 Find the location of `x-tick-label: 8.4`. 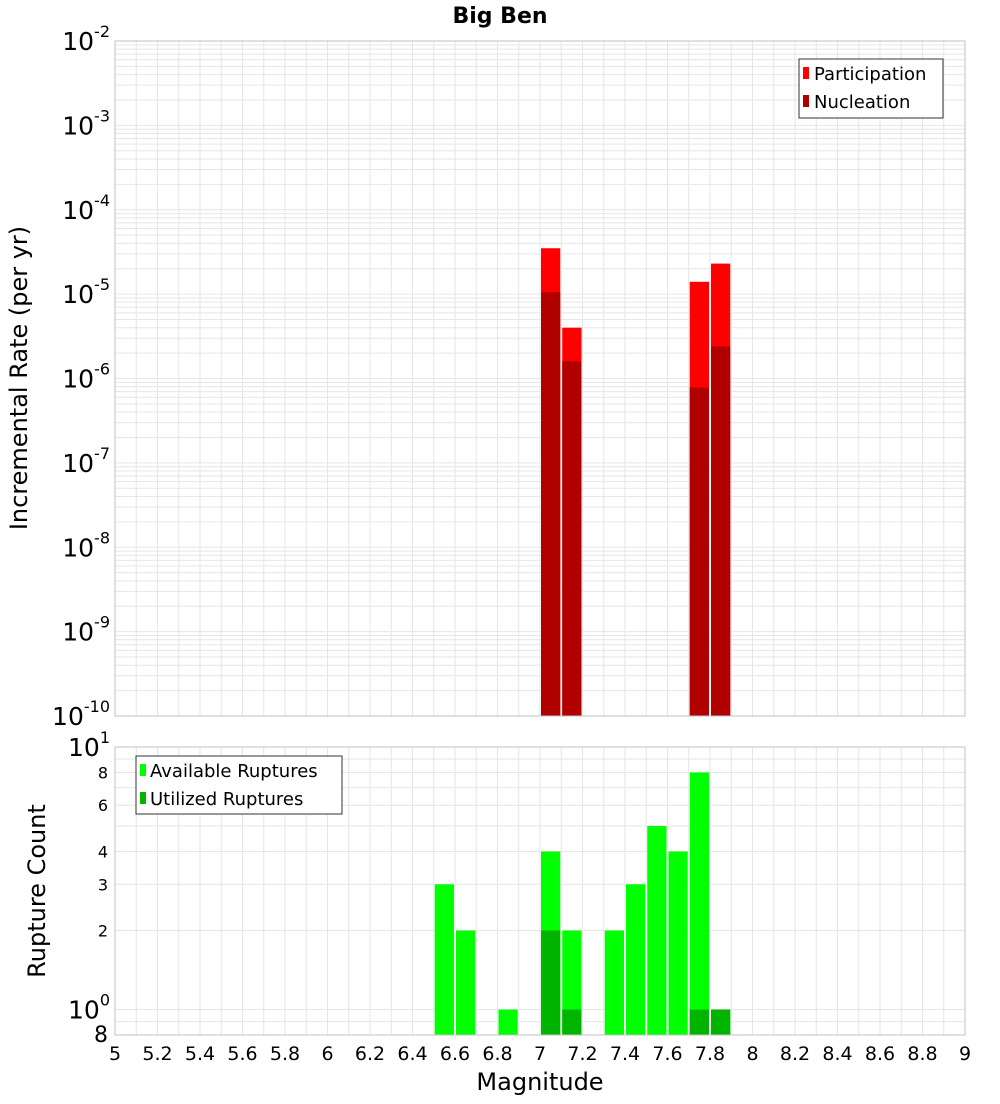

x-tick-label: 8.4 is located at coordinates (837, 1054).